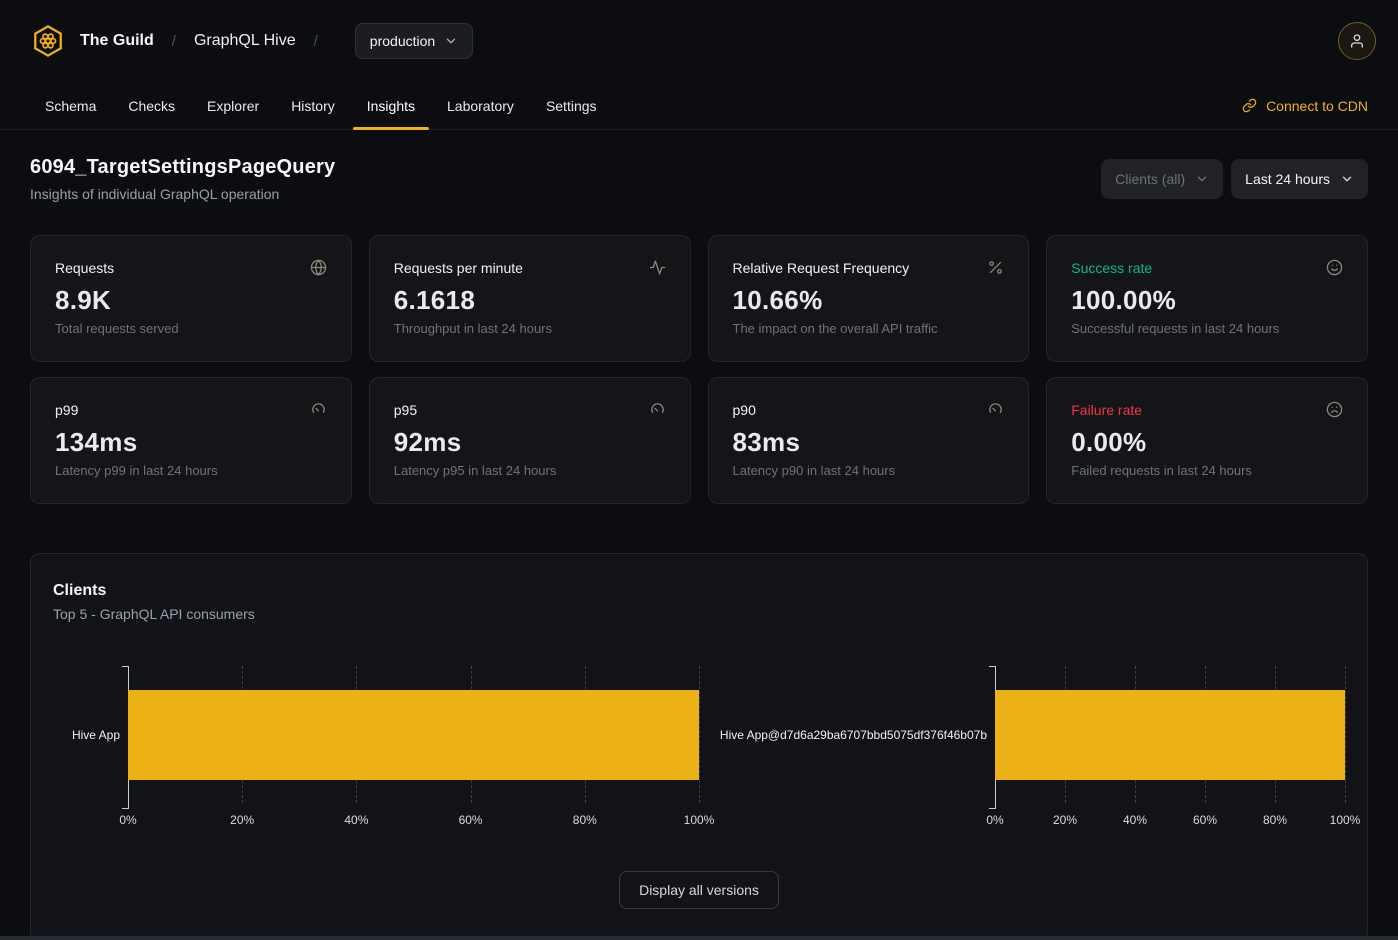  Describe the element at coordinates (996, 267) in the screenshot. I see `percent-icon` at that location.